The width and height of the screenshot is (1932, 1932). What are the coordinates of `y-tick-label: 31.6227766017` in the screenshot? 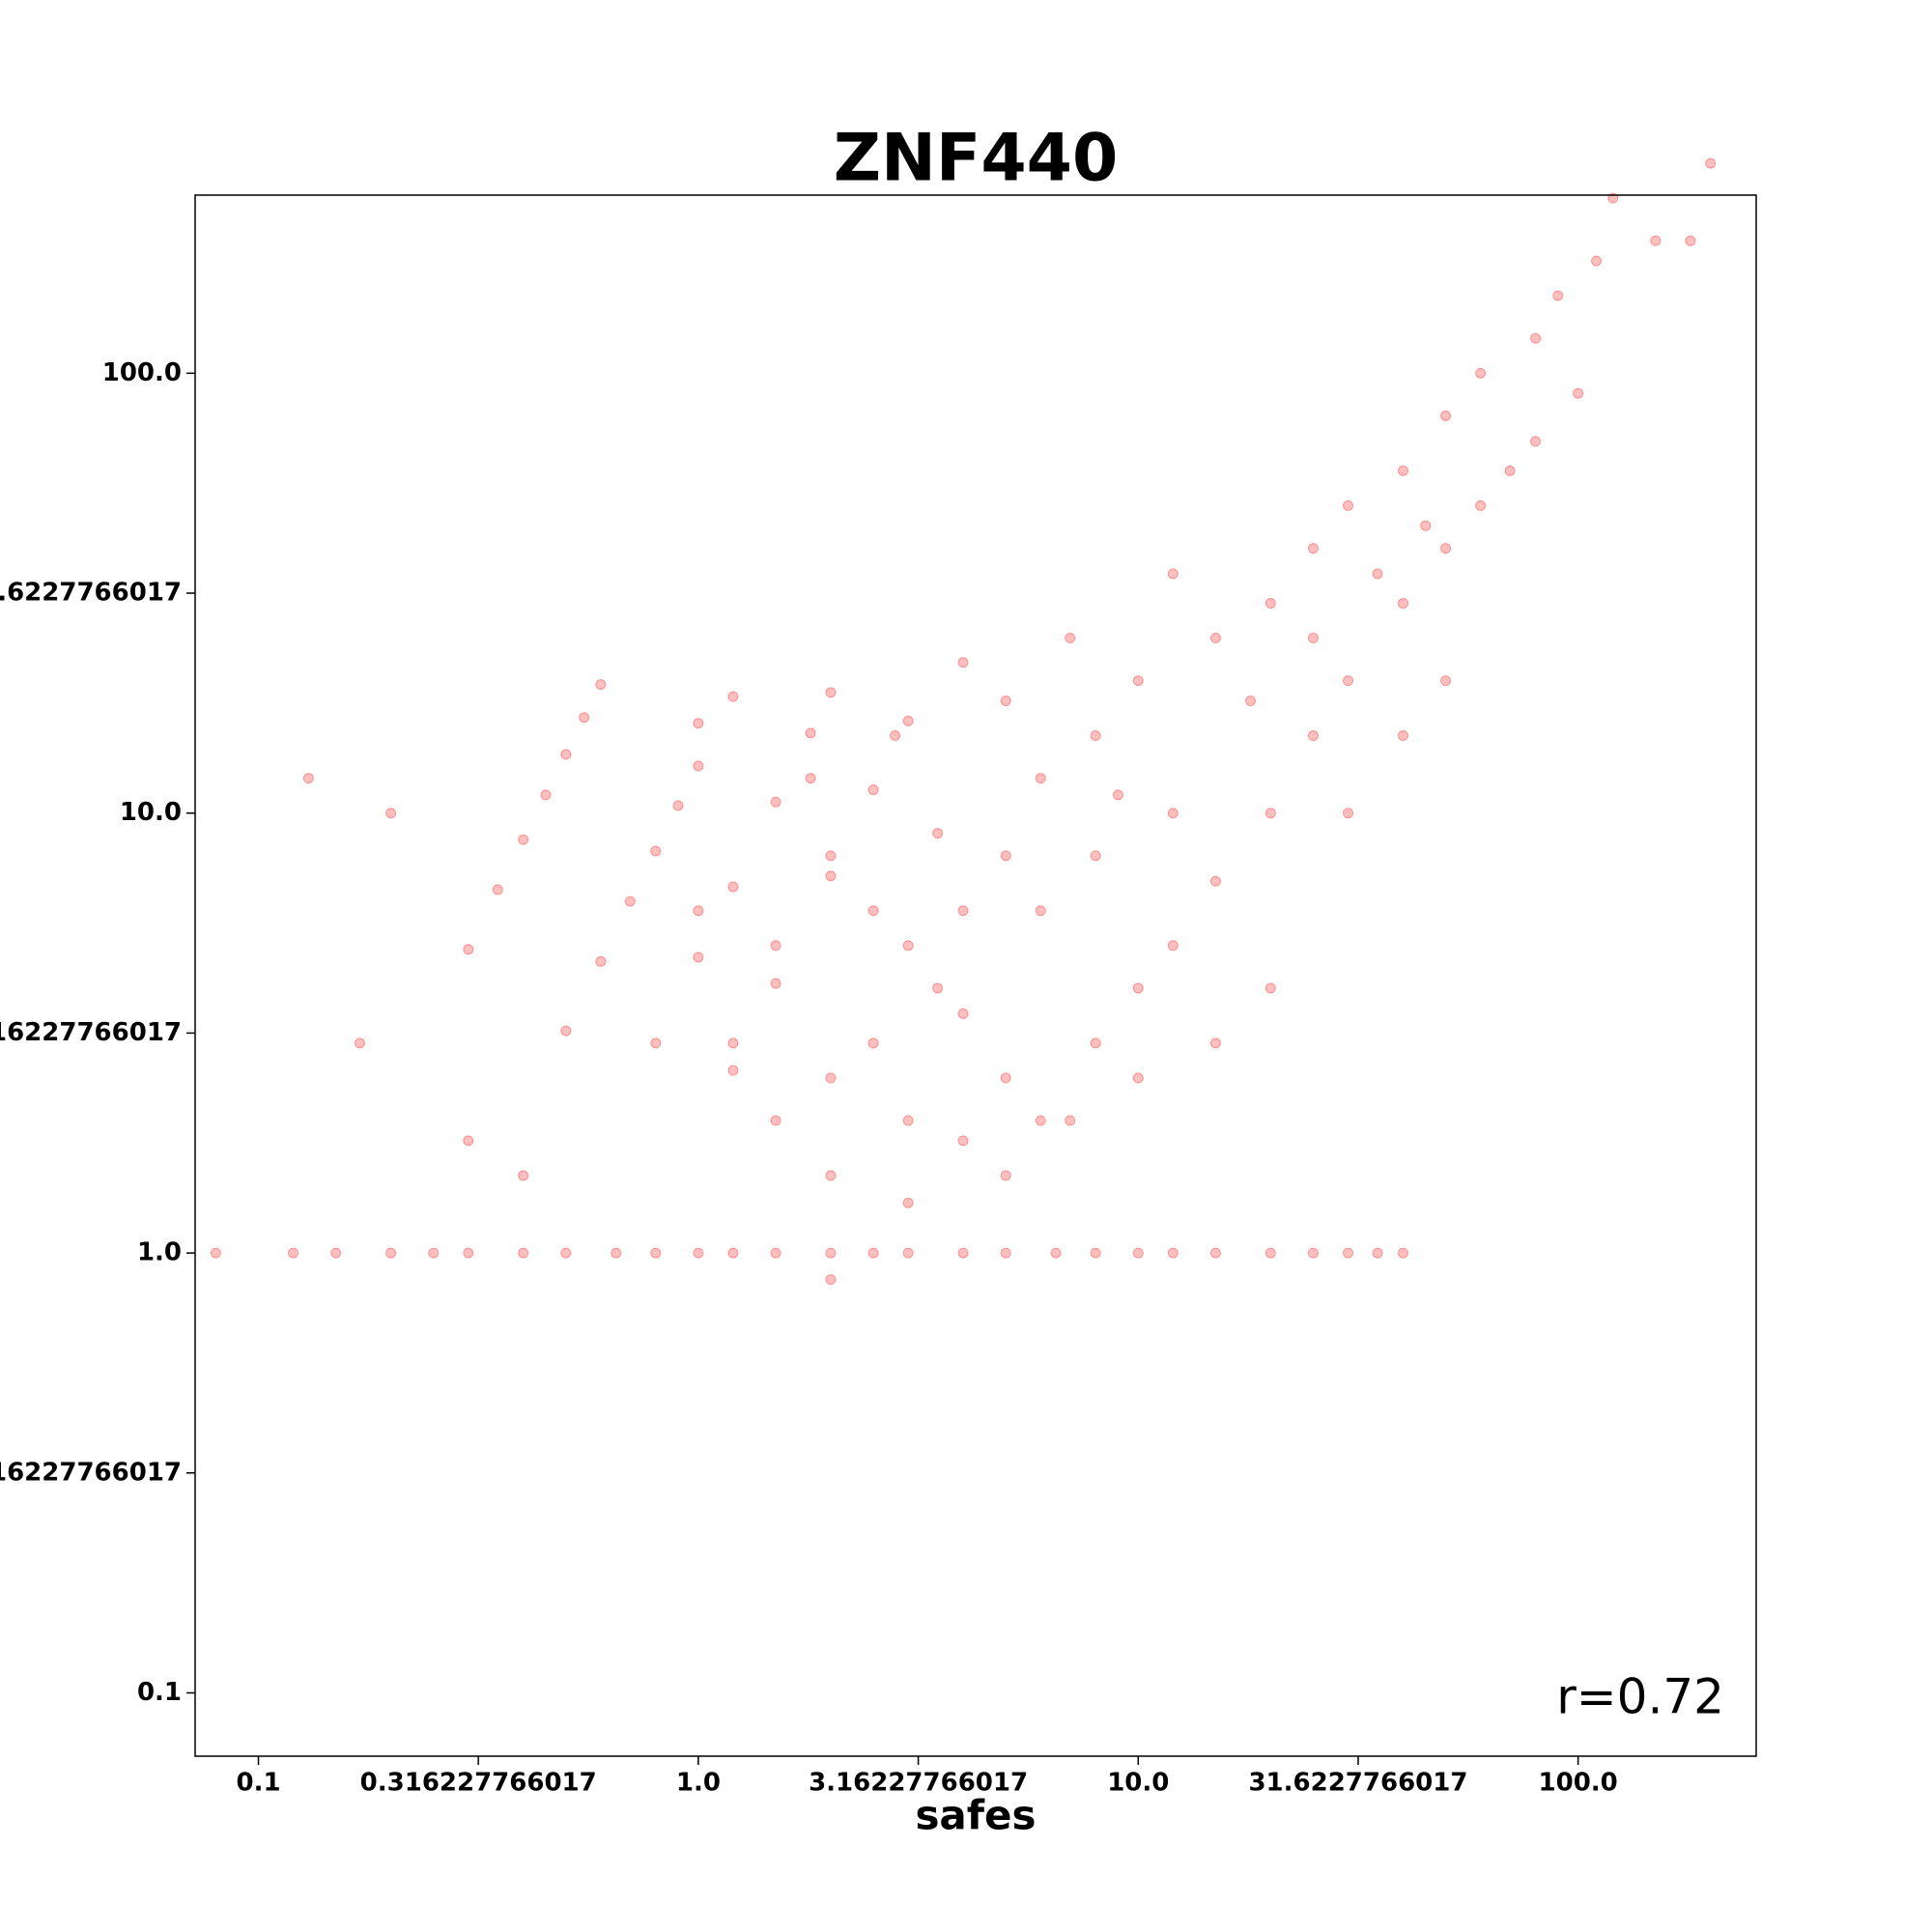 It's located at (91, 593).